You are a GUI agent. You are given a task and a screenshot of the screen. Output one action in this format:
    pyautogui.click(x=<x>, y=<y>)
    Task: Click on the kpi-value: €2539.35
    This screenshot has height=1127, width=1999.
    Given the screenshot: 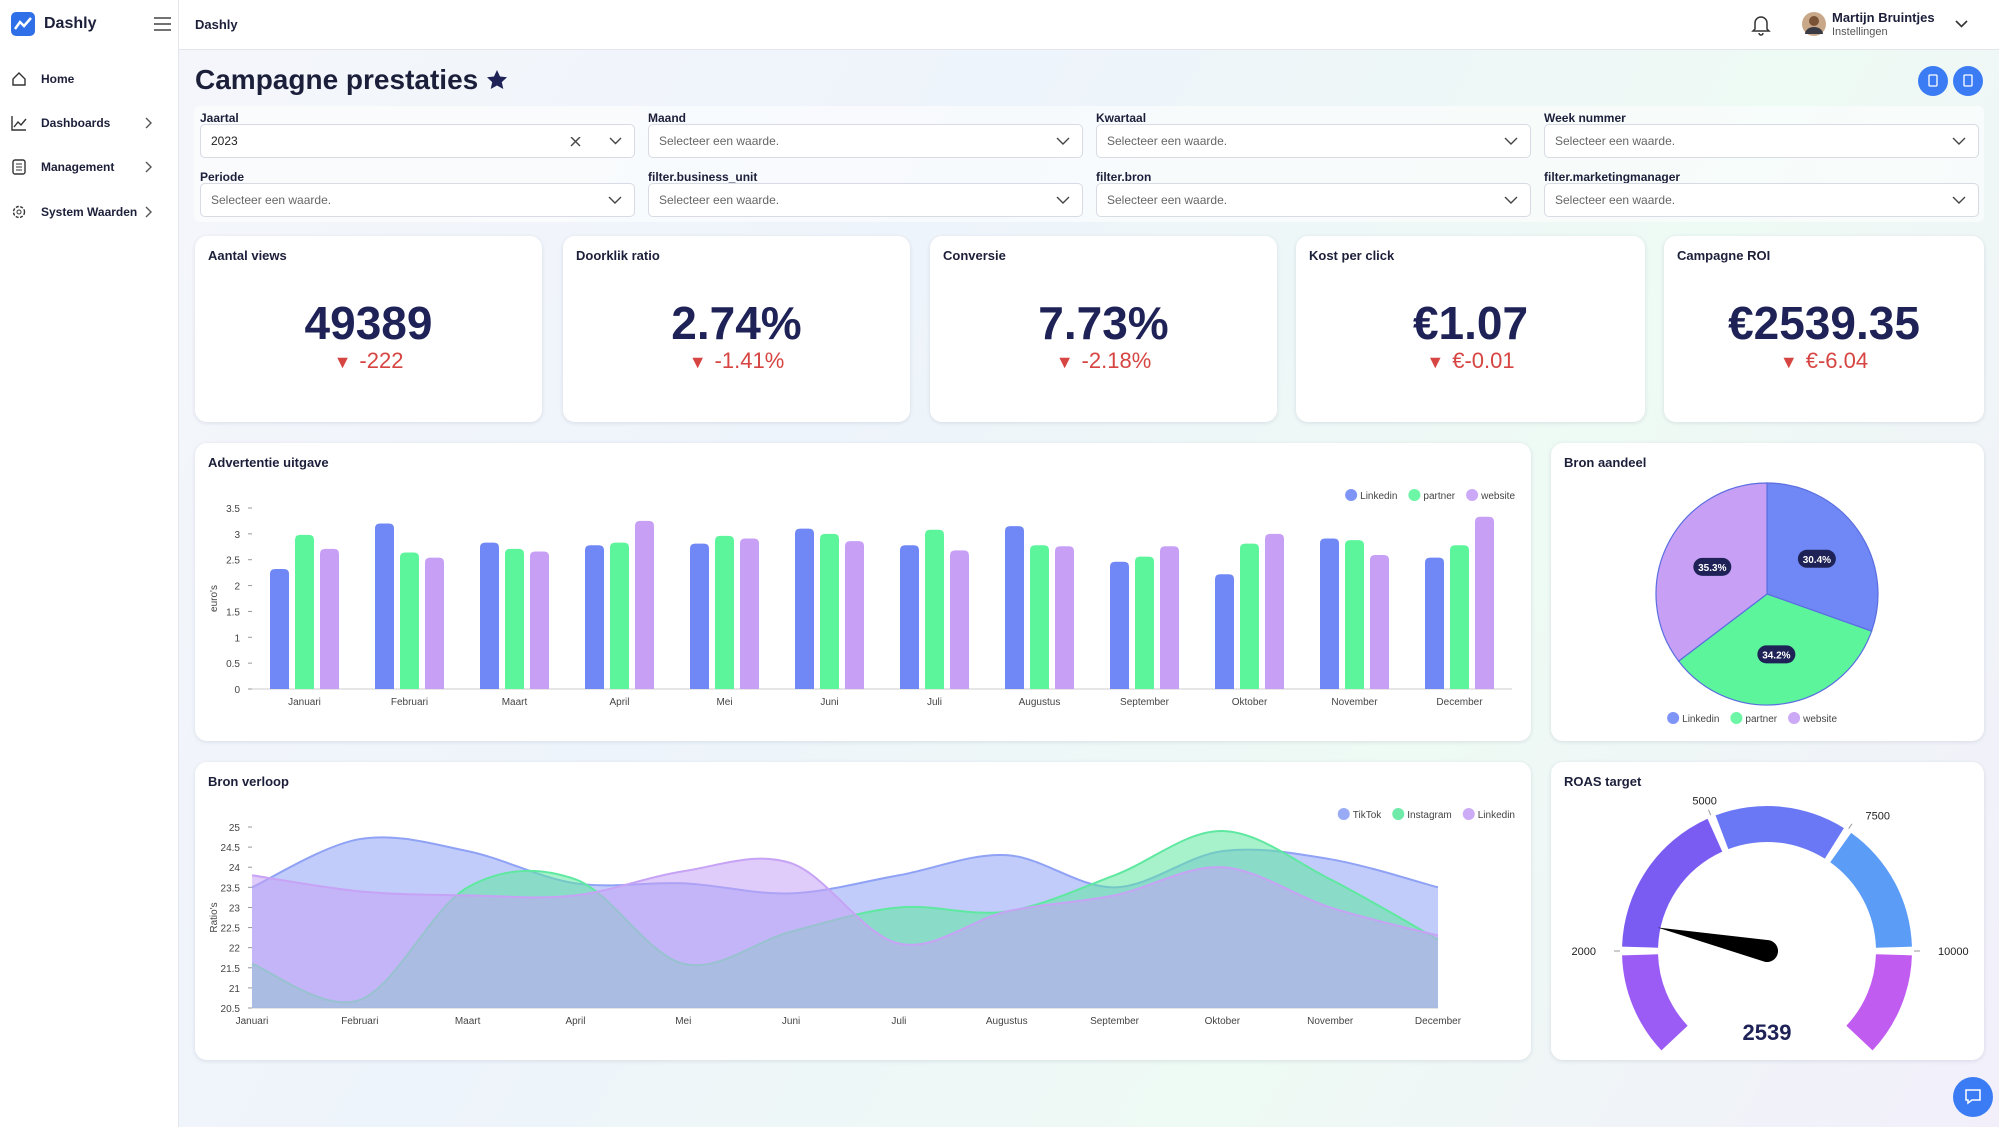 What is the action you would take?
    pyautogui.click(x=1824, y=323)
    